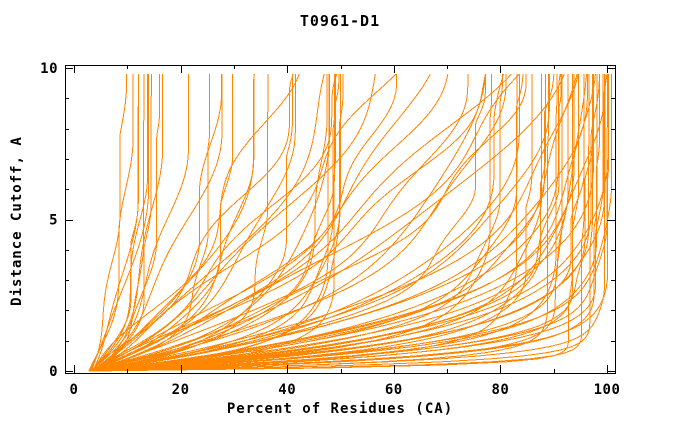 The width and height of the screenshot is (680, 440). Describe the element at coordinates (49, 69) in the screenshot. I see `y-tick-label: 10` at that location.